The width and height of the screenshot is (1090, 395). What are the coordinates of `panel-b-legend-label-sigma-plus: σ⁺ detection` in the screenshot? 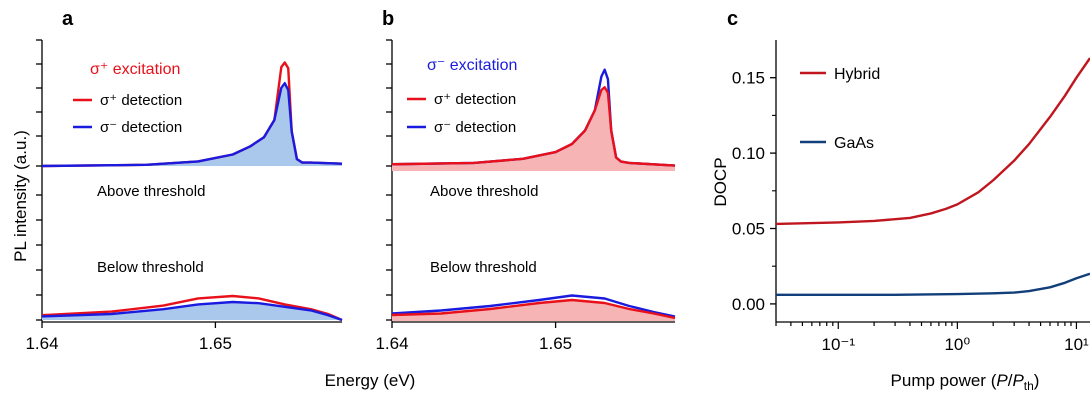 It's located at (475, 99).